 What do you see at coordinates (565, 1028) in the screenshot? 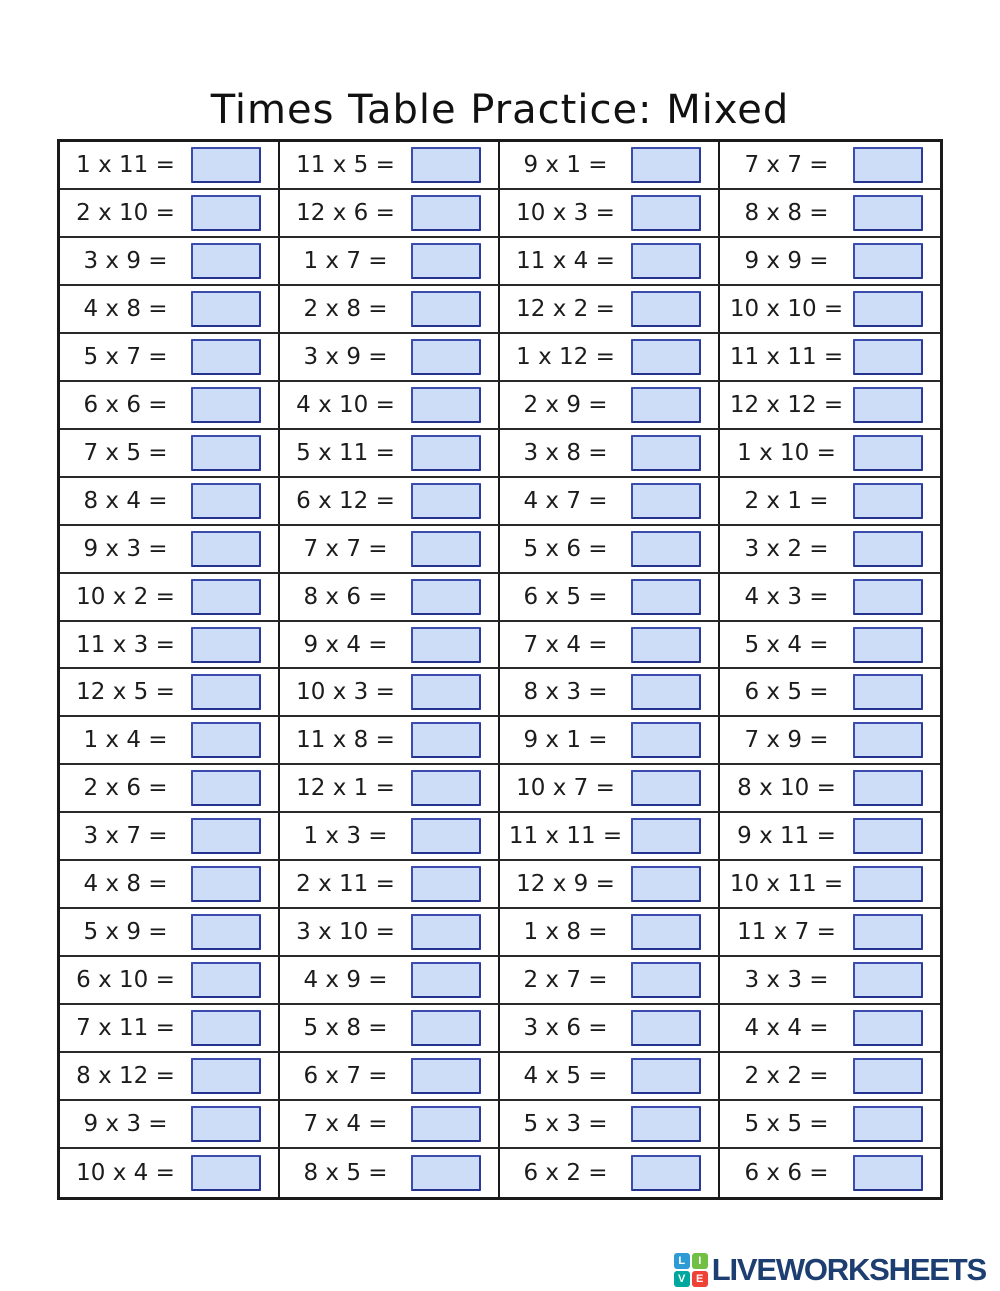
I see `problem-label: 3 x 6 =` at bounding box center [565, 1028].